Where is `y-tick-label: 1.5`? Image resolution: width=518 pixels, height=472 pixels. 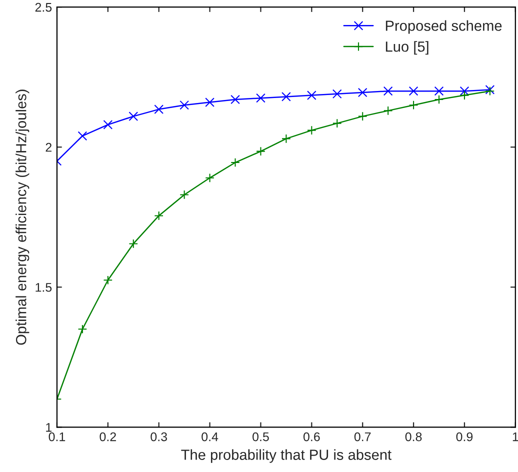 y-tick-label: 1.5 is located at coordinates (44, 287).